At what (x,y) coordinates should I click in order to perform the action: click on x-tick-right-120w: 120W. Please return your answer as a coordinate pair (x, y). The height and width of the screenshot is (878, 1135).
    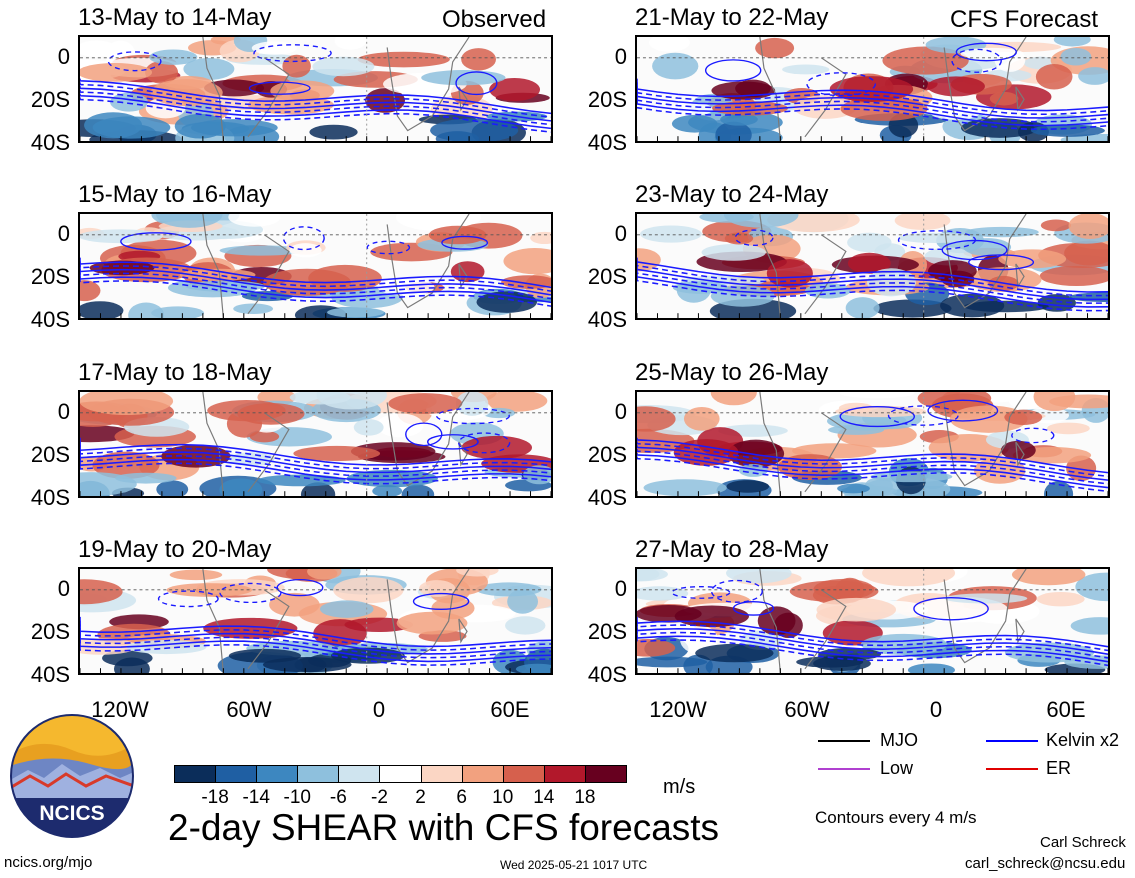
    Looking at the image, I should click on (678, 709).